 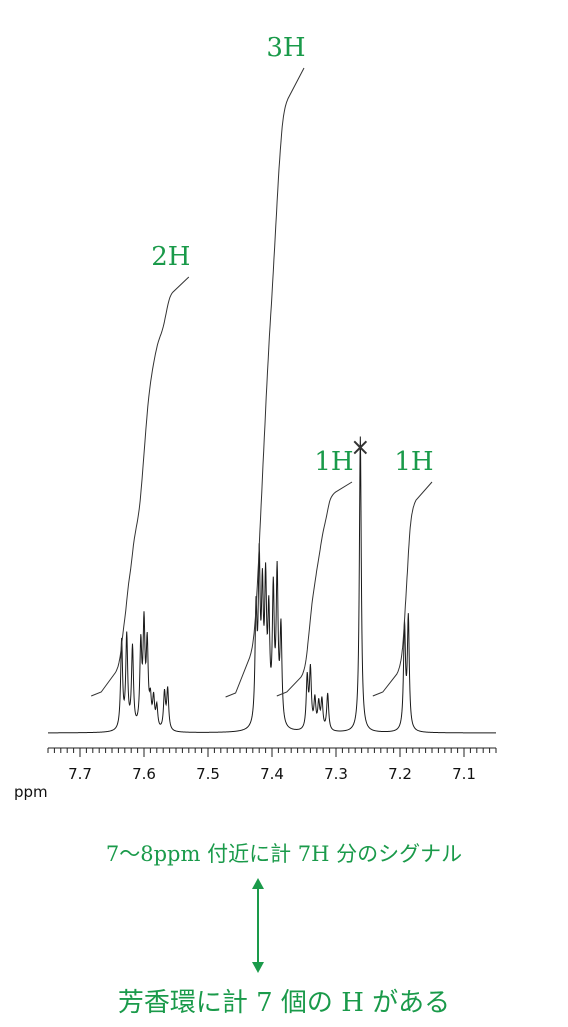 I want to click on double-arrow-icon, so click(x=258, y=925).